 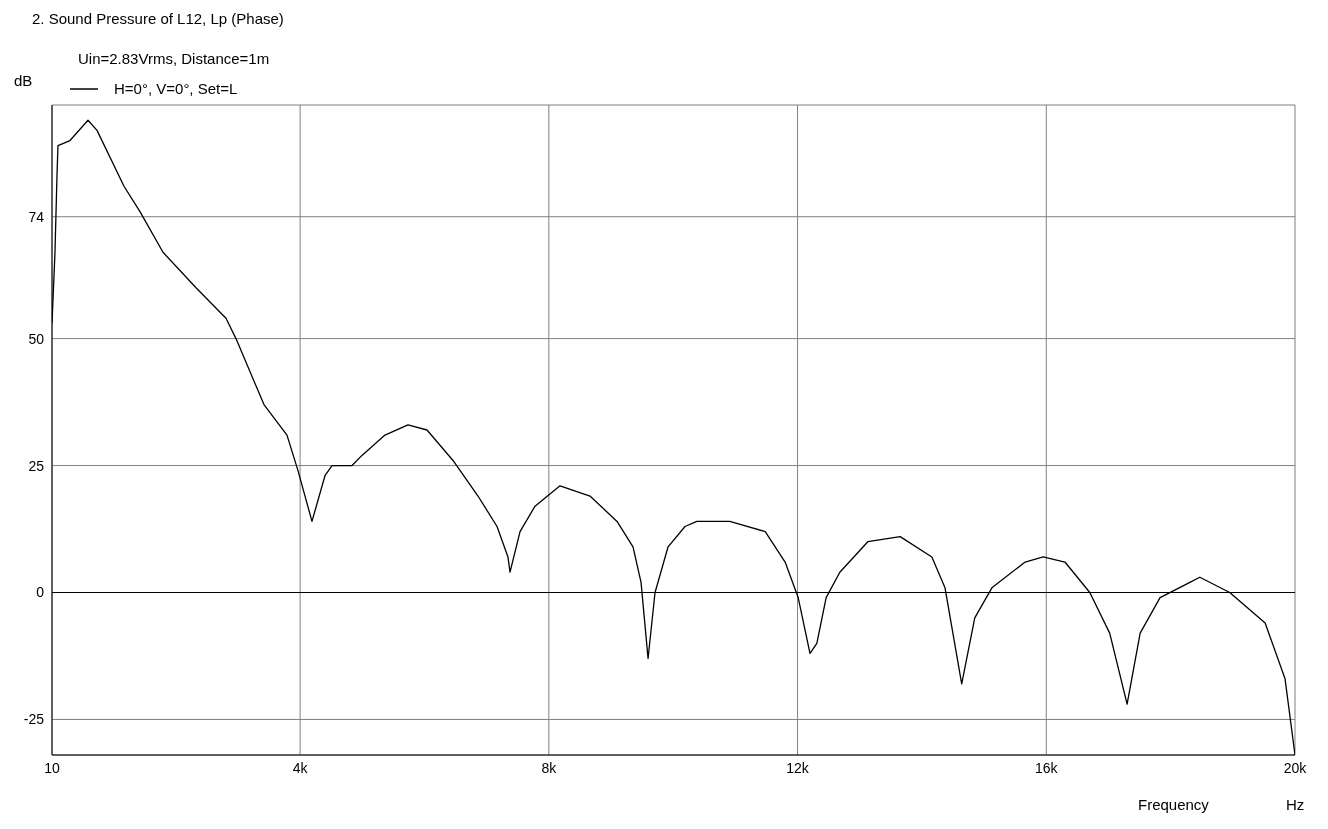 I want to click on x-tick-label: 20k, so click(x=1295, y=767).